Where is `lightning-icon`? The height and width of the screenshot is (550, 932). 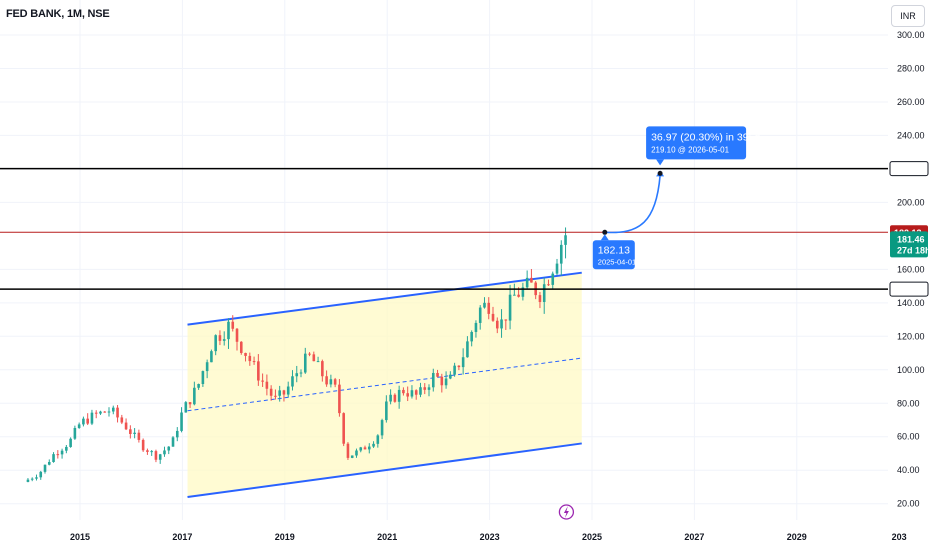 lightning-icon is located at coordinates (566, 512).